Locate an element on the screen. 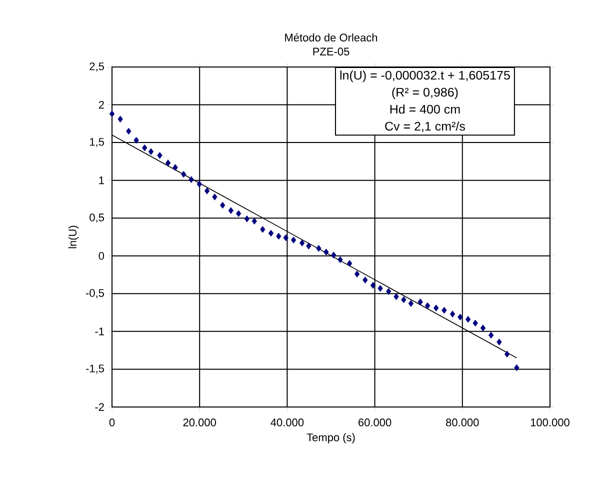  y-tick-label: -2 is located at coordinates (99, 407).